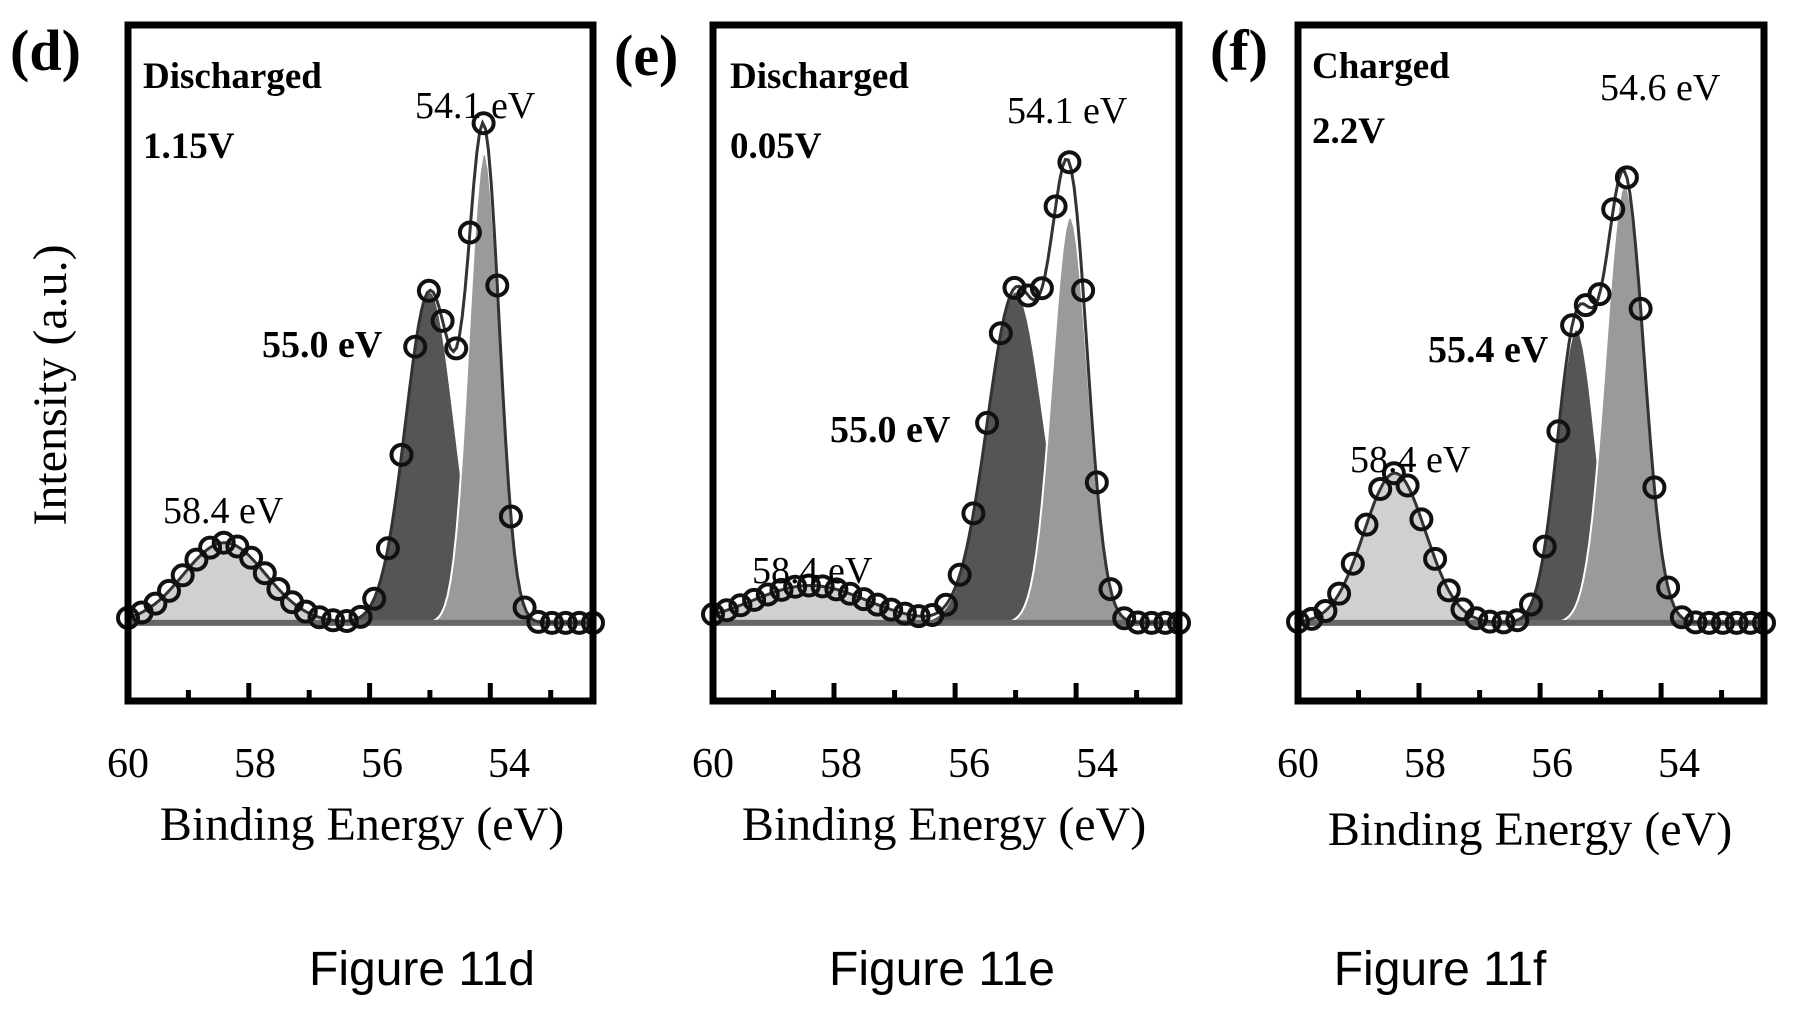 The width and height of the screenshot is (1794, 1012). Describe the element at coordinates (1239, 50) in the screenshot. I see `panel-f-letter: (f)` at that location.